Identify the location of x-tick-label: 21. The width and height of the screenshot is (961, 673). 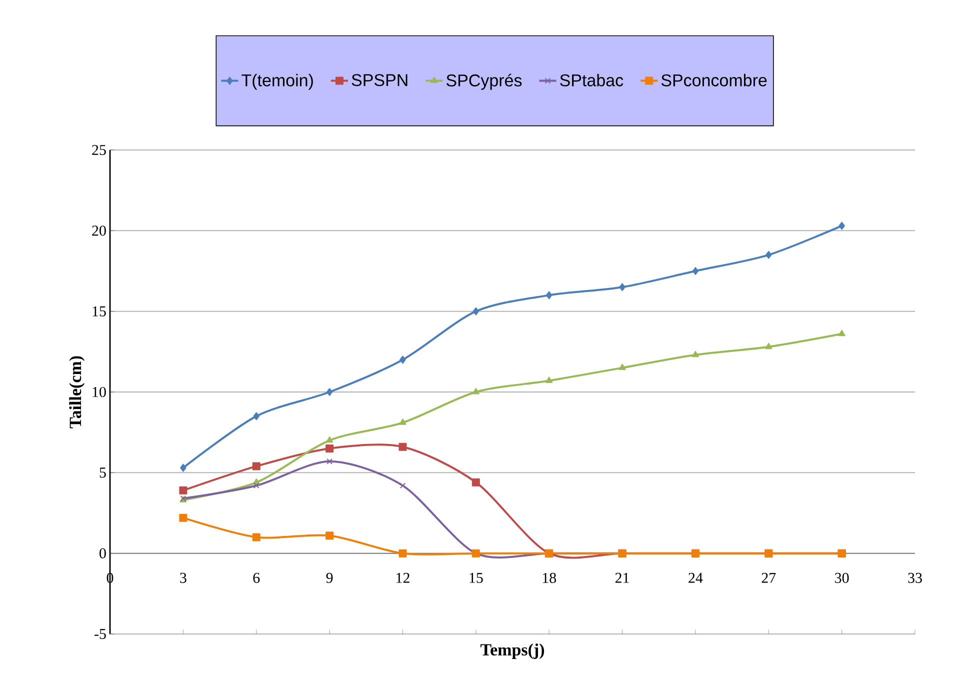
(622, 577).